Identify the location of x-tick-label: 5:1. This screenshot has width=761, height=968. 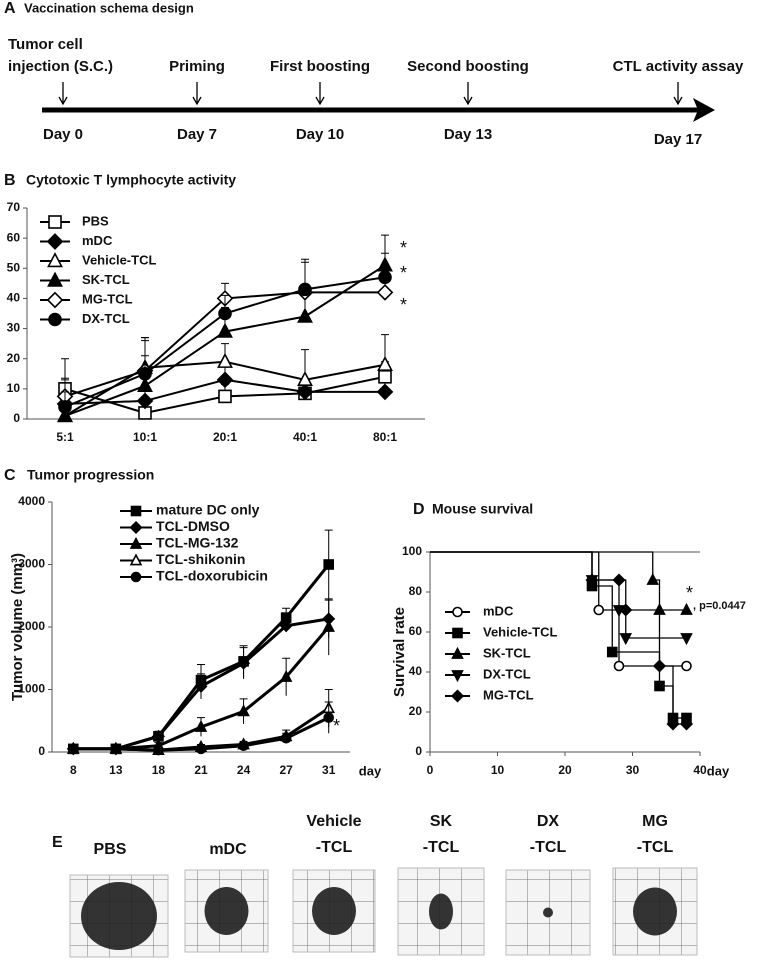
(65, 437).